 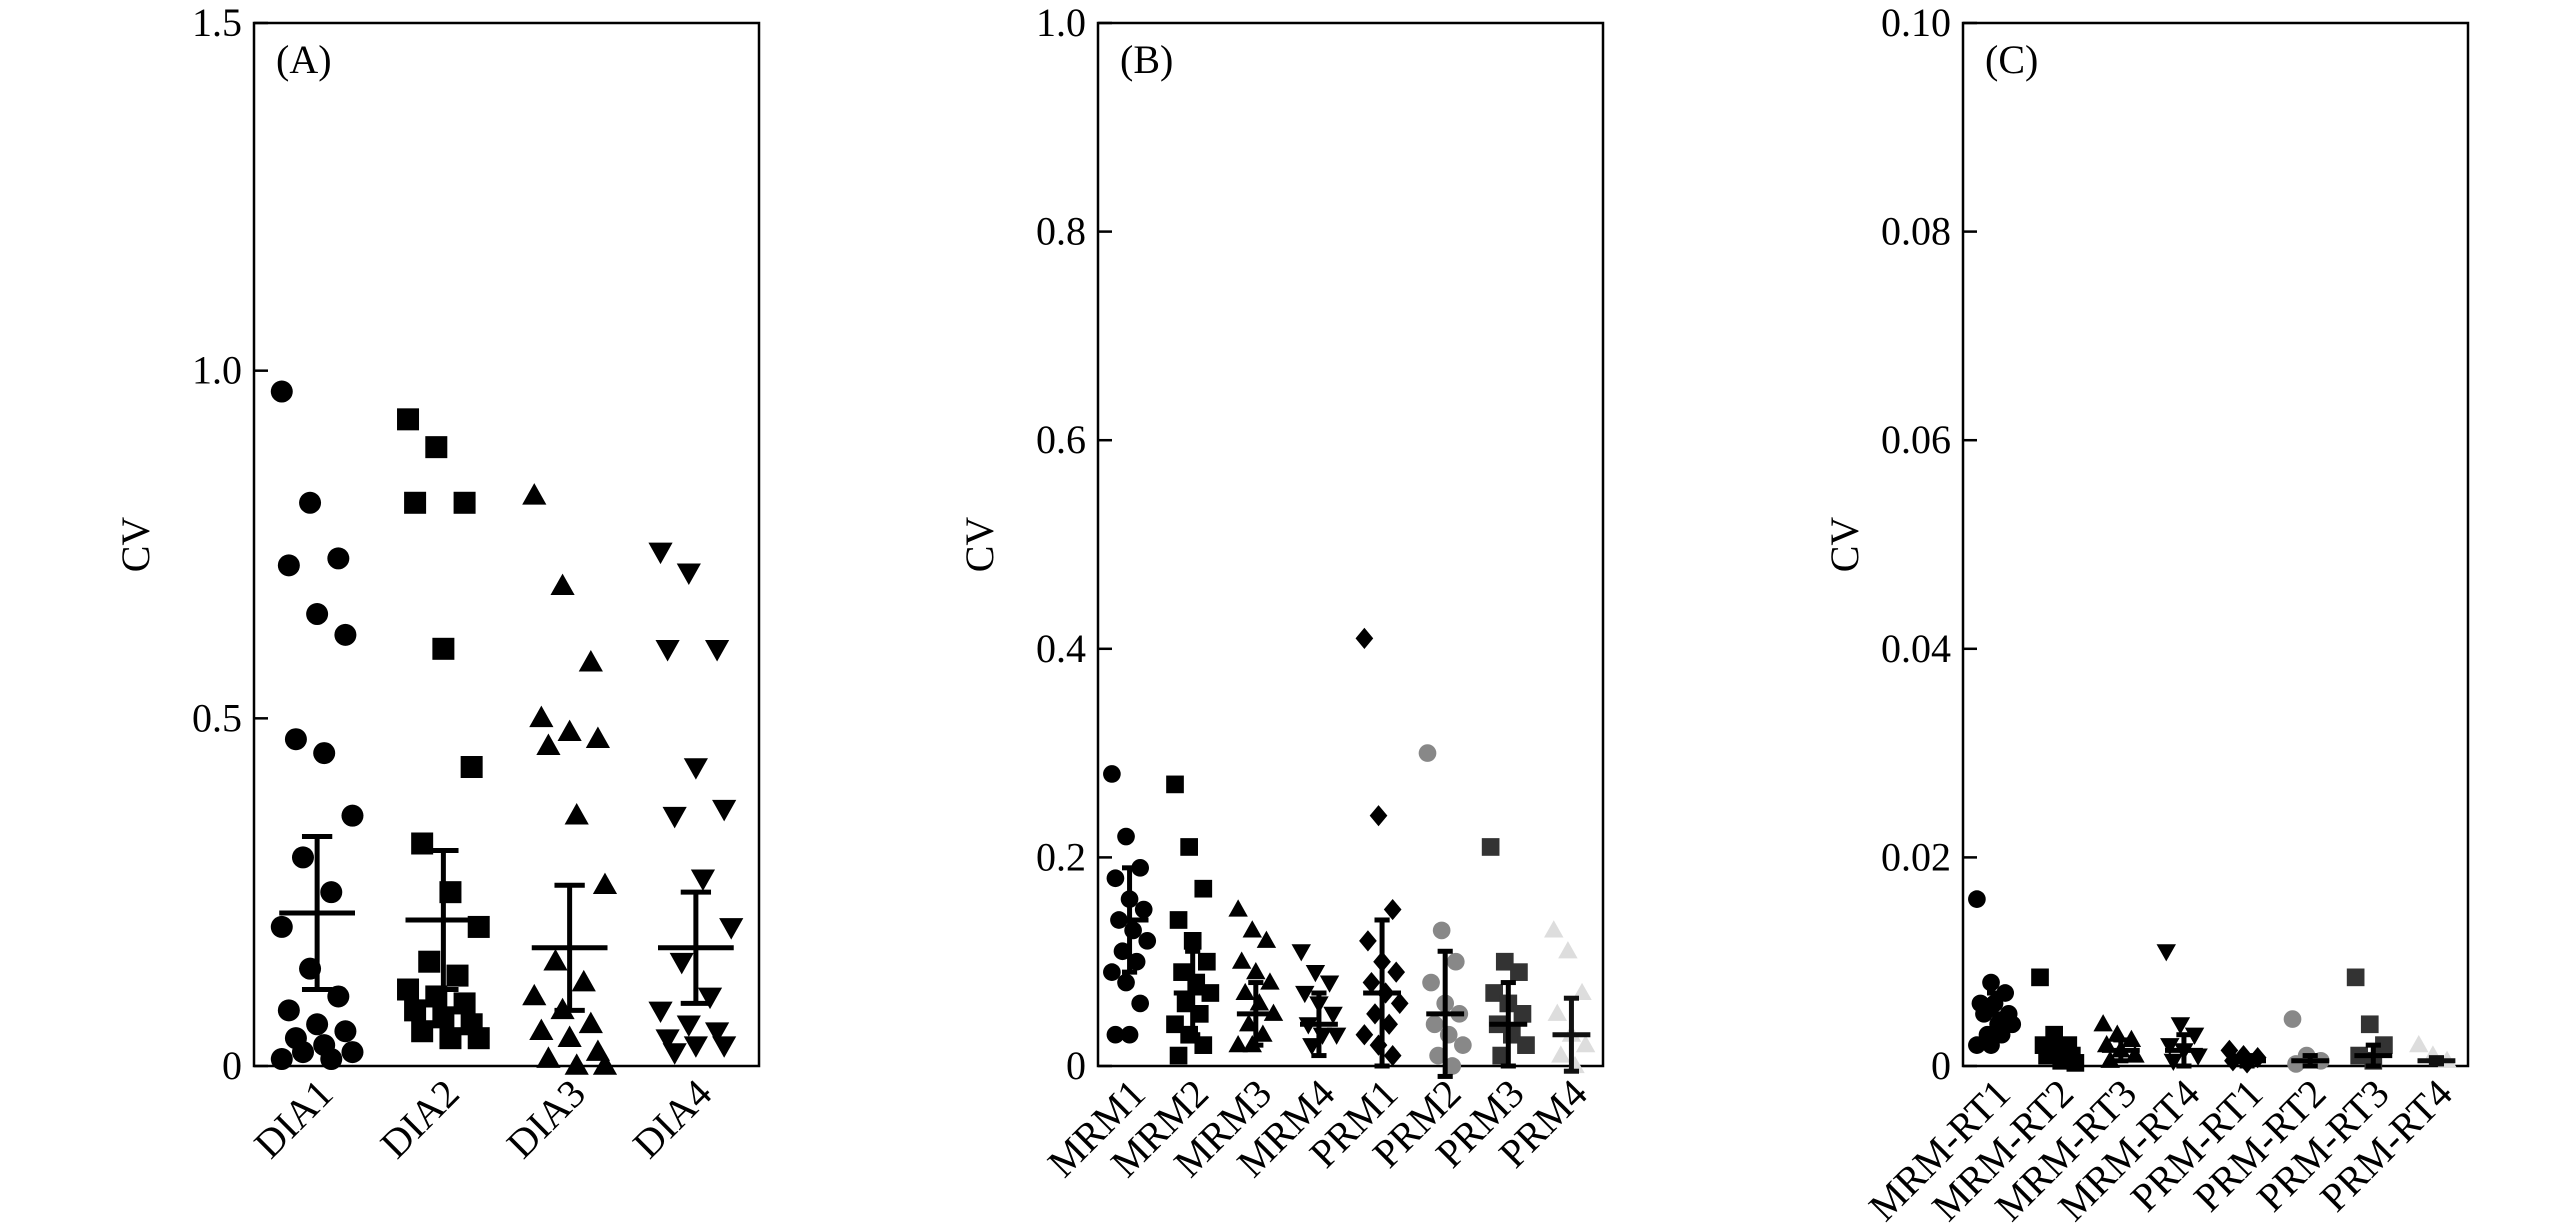 I want to click on panel-label: (B), so click(x=1146, y=59).